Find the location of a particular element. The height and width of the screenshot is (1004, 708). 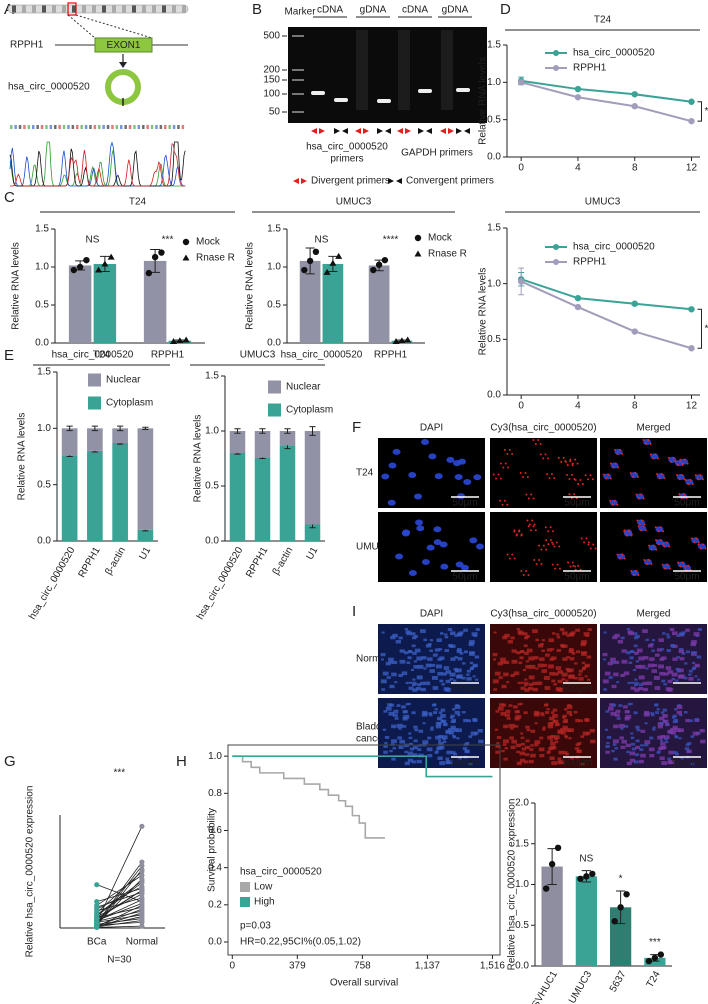

gel-band is located at coordinates (318, 93).